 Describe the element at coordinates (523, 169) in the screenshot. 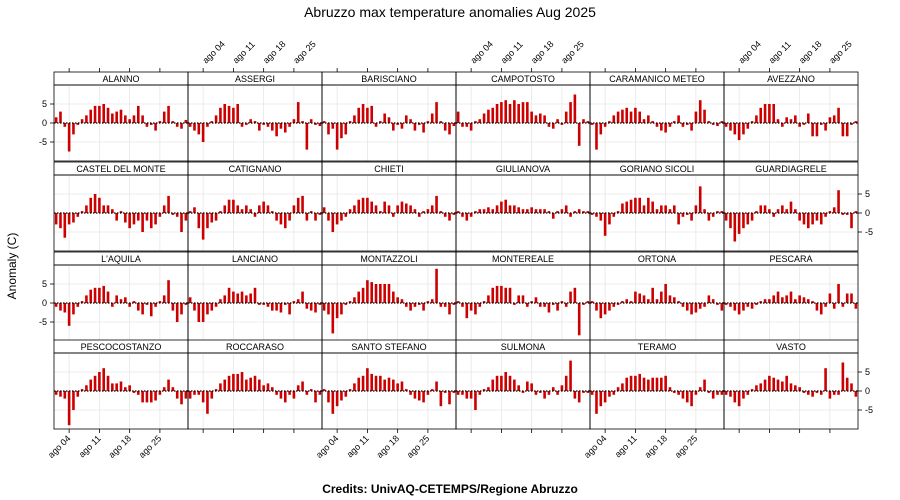

I see `panel-strip-label: GIULIANOVA` at that location.